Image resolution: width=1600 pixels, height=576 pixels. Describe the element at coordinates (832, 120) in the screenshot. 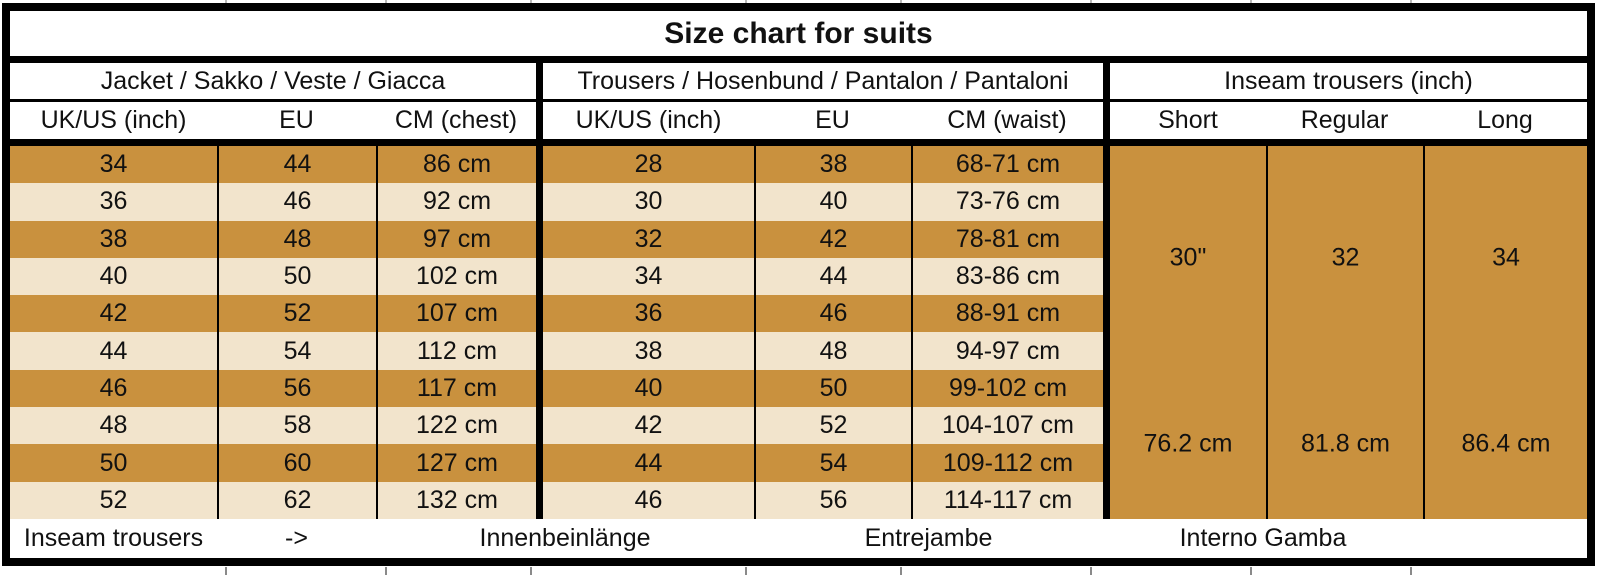

I see `column-header-trousers-eu: EU` at that location.